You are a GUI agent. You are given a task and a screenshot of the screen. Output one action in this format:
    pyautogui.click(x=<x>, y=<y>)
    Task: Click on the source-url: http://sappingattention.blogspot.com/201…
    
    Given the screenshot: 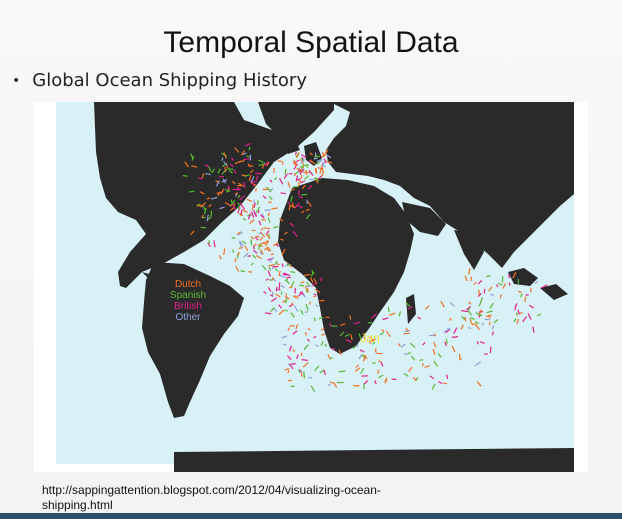 What is the action you would take?
    pyautogui.click(x=257, y=498)
    